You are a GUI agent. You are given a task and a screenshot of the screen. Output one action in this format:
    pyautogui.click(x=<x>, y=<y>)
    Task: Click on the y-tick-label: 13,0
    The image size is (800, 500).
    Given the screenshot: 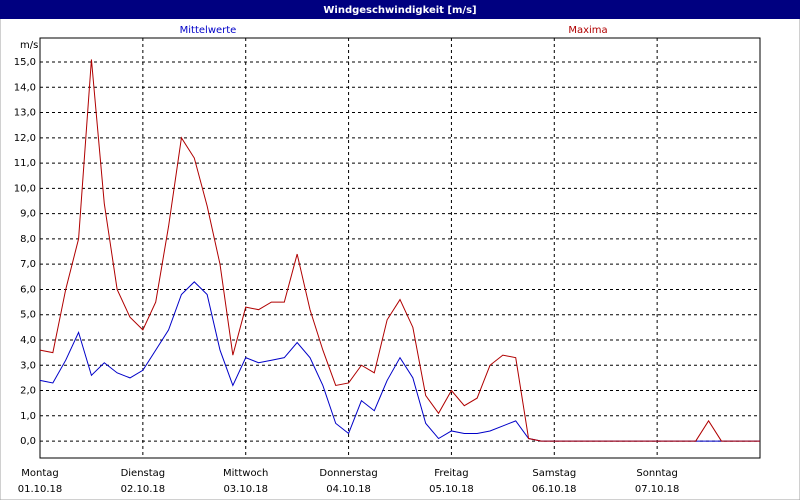 What is the action you would take?
    pyautogui.click(x=25, y=113)
    